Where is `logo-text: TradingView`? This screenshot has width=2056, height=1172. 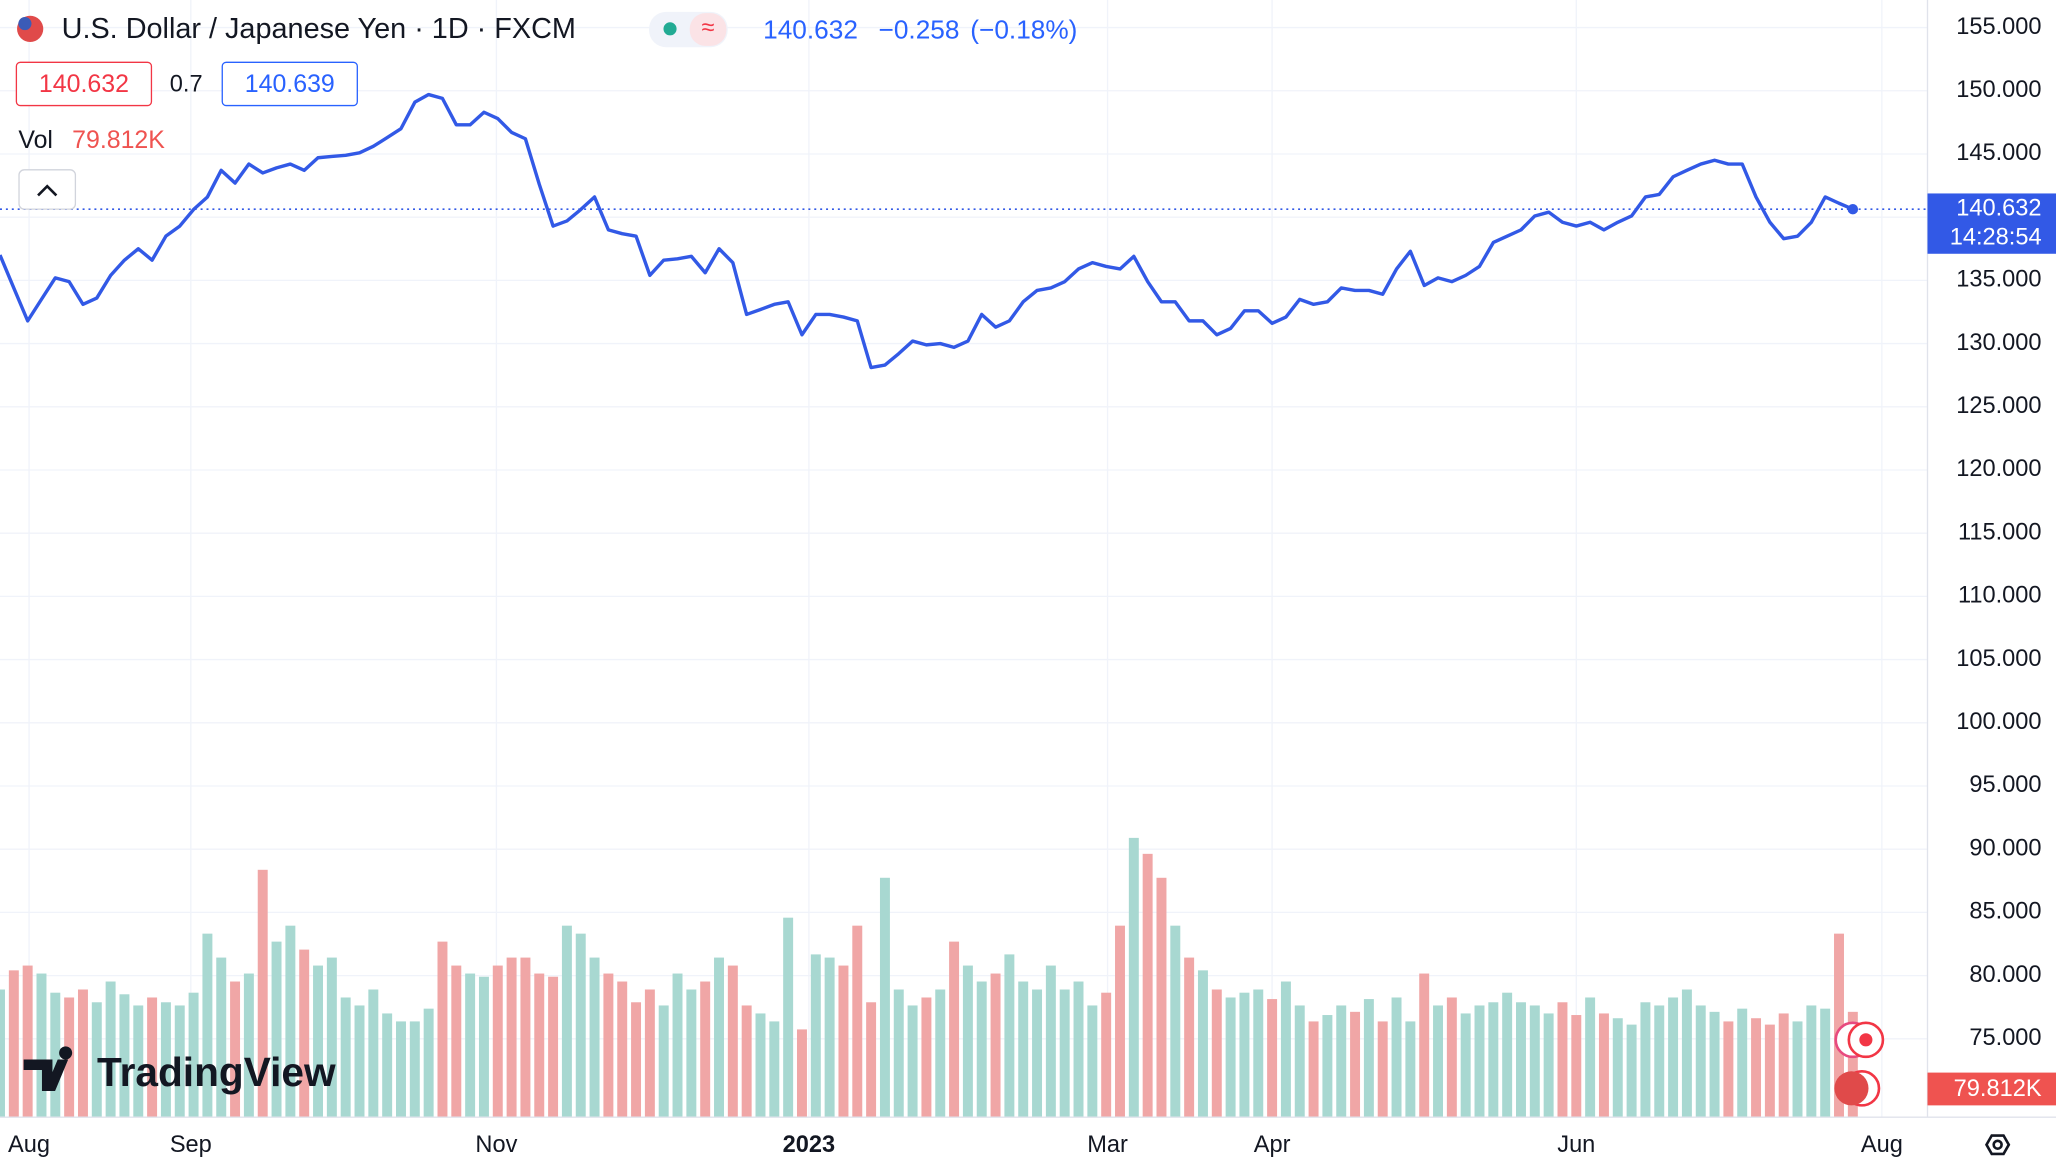 logo-text: TradingView is located at coordinates (216, 1072).